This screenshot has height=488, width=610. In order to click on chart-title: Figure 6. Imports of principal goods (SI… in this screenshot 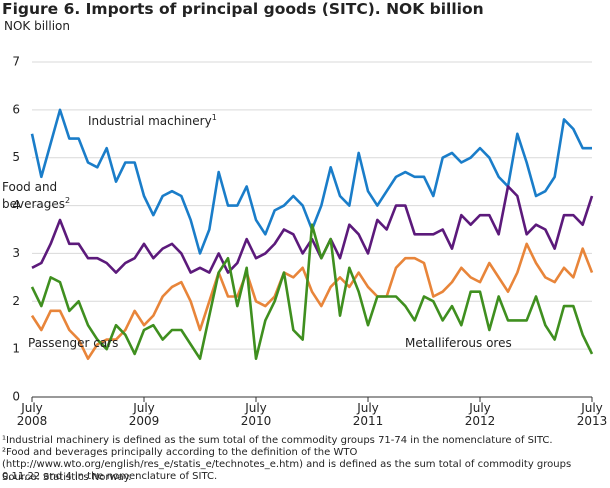, I will do `click(243, 9)`.